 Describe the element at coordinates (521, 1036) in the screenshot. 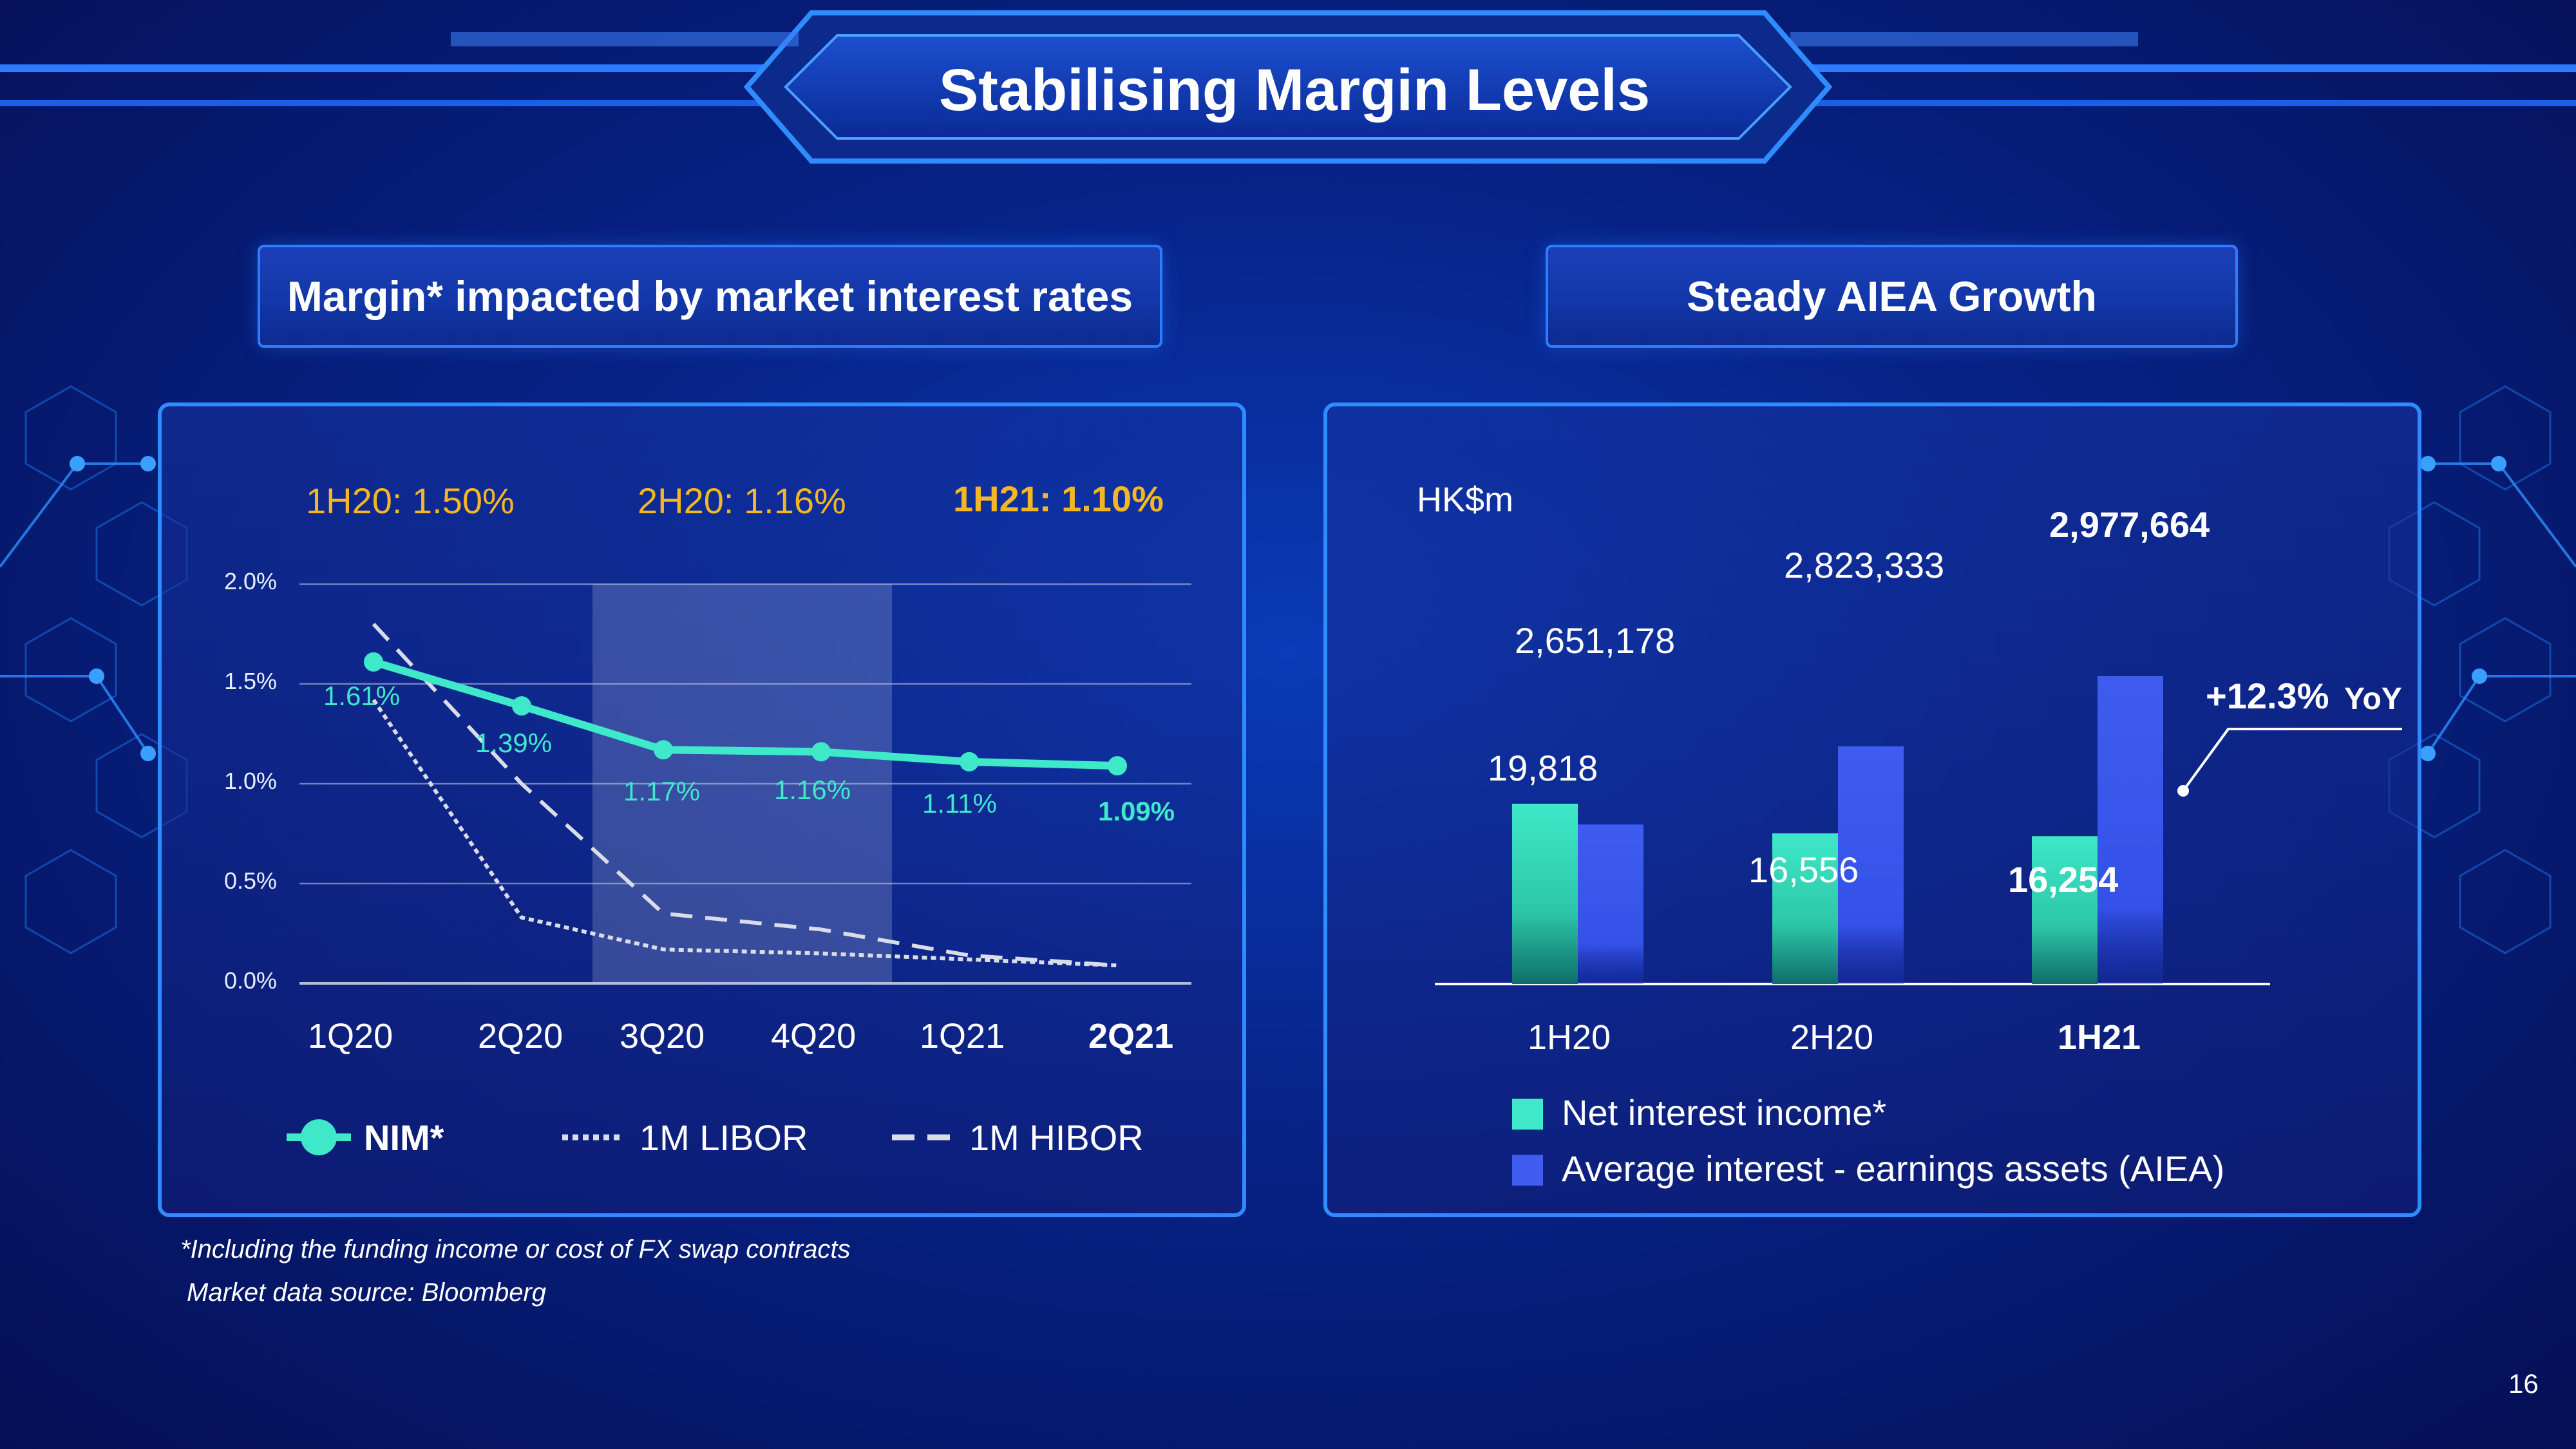

I see `x-tick-label: 2Q20` at that location.